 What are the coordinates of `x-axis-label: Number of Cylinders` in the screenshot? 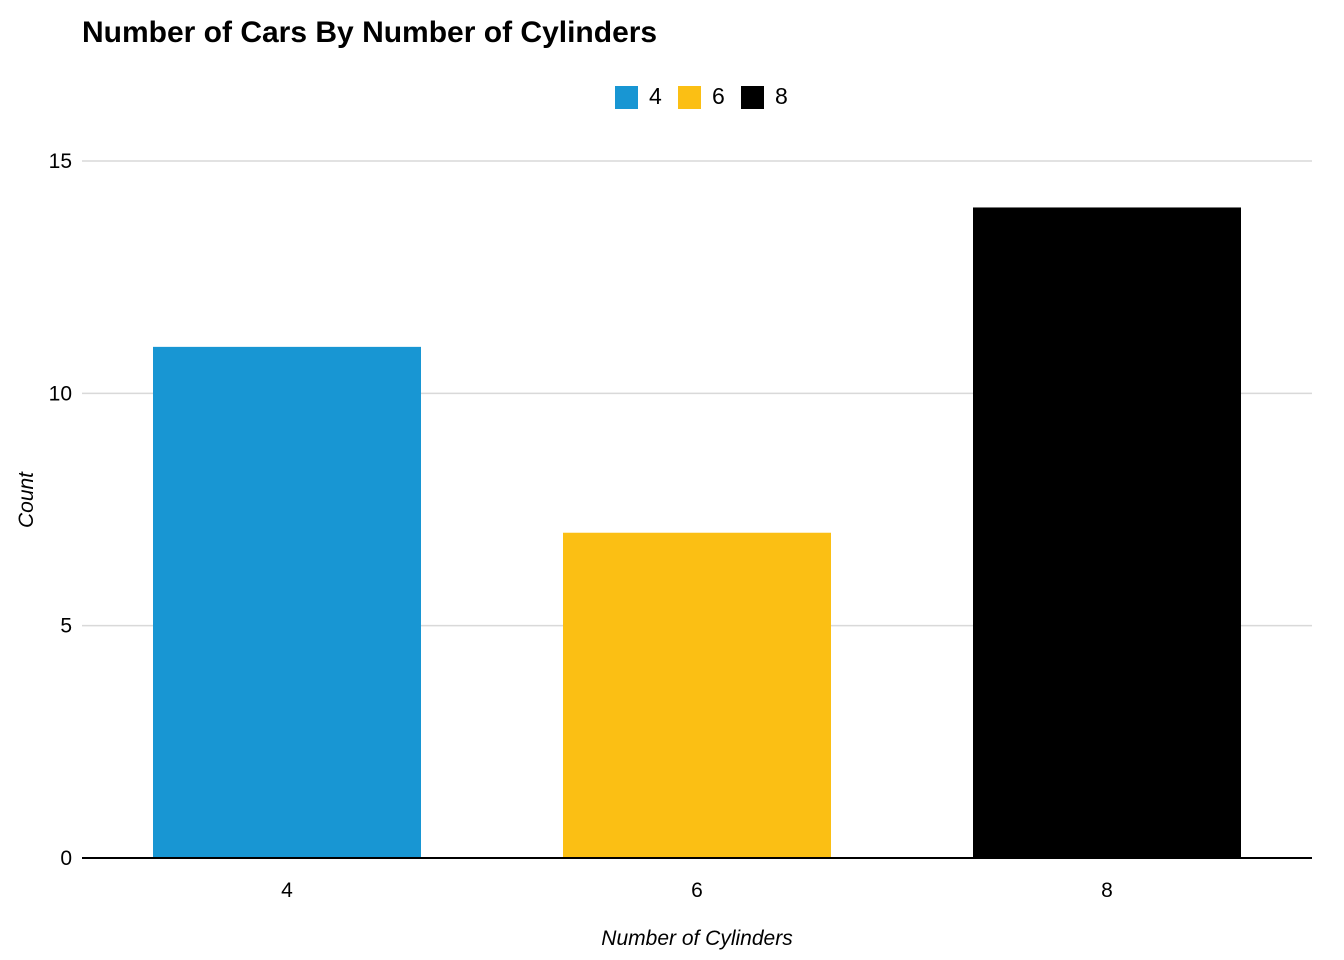 It's located at (697, 938).